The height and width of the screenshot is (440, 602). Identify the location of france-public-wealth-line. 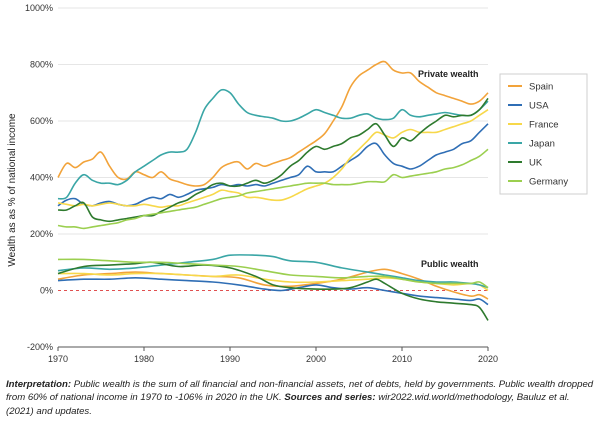
(273, 282).